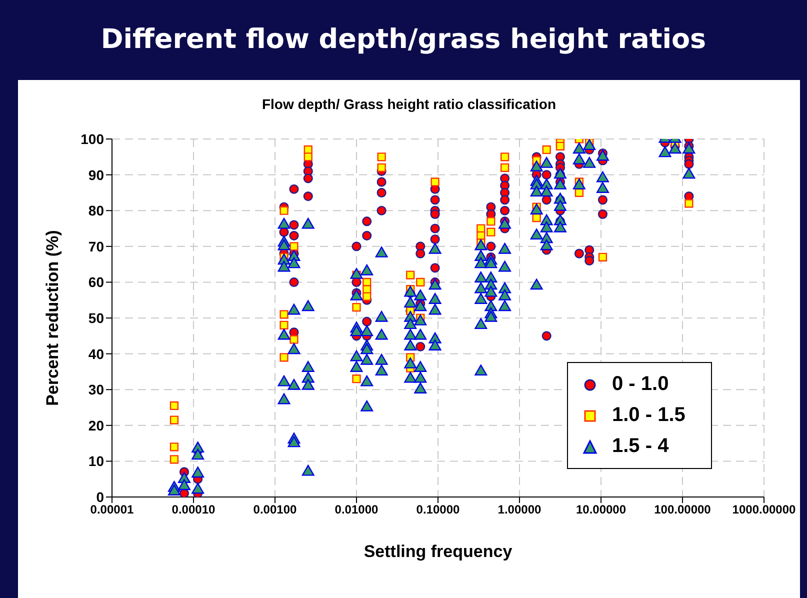  Describe the element at coordinates (96, 210) in the screenshot. I see `y-tick-label: 80` at that location.